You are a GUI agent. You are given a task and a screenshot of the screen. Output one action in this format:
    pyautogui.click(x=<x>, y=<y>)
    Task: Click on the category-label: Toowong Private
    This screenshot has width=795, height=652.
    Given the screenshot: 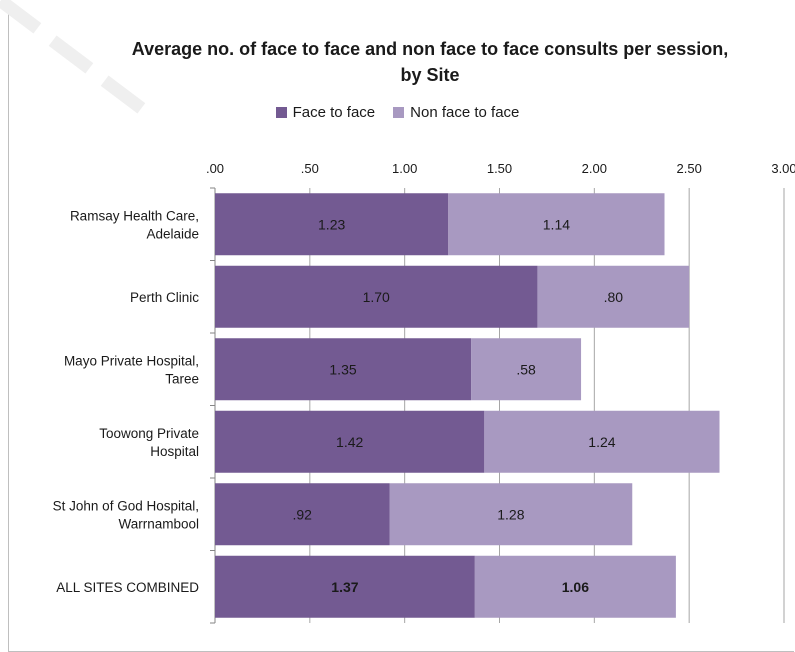 What is the action you would take?
    pyautogui.click(x=149, y=433)
    